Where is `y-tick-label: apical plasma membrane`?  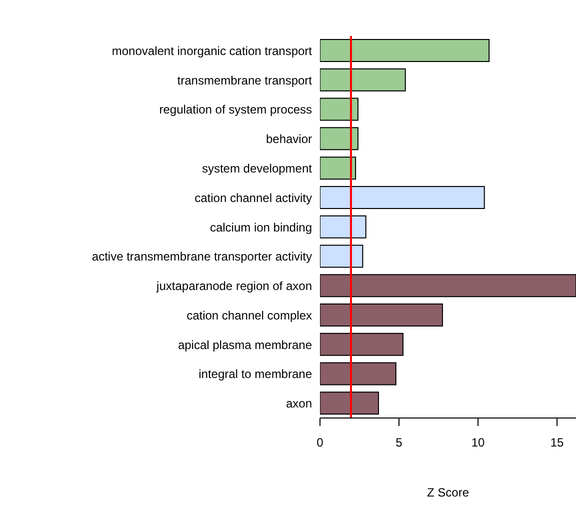
y-tick-label: apical plasma membrane is located at coordinates (245, 345).